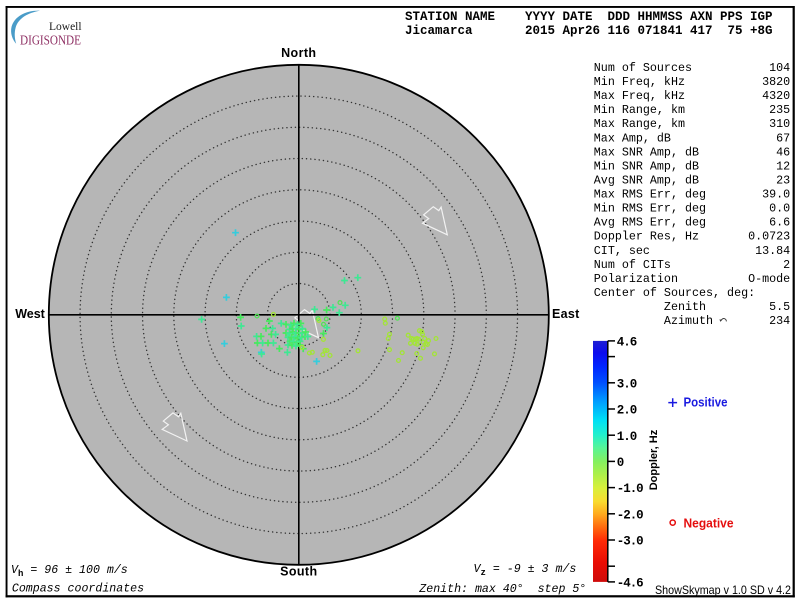  I want to click on svg-text: Azimuth 234, so click(692, 321).